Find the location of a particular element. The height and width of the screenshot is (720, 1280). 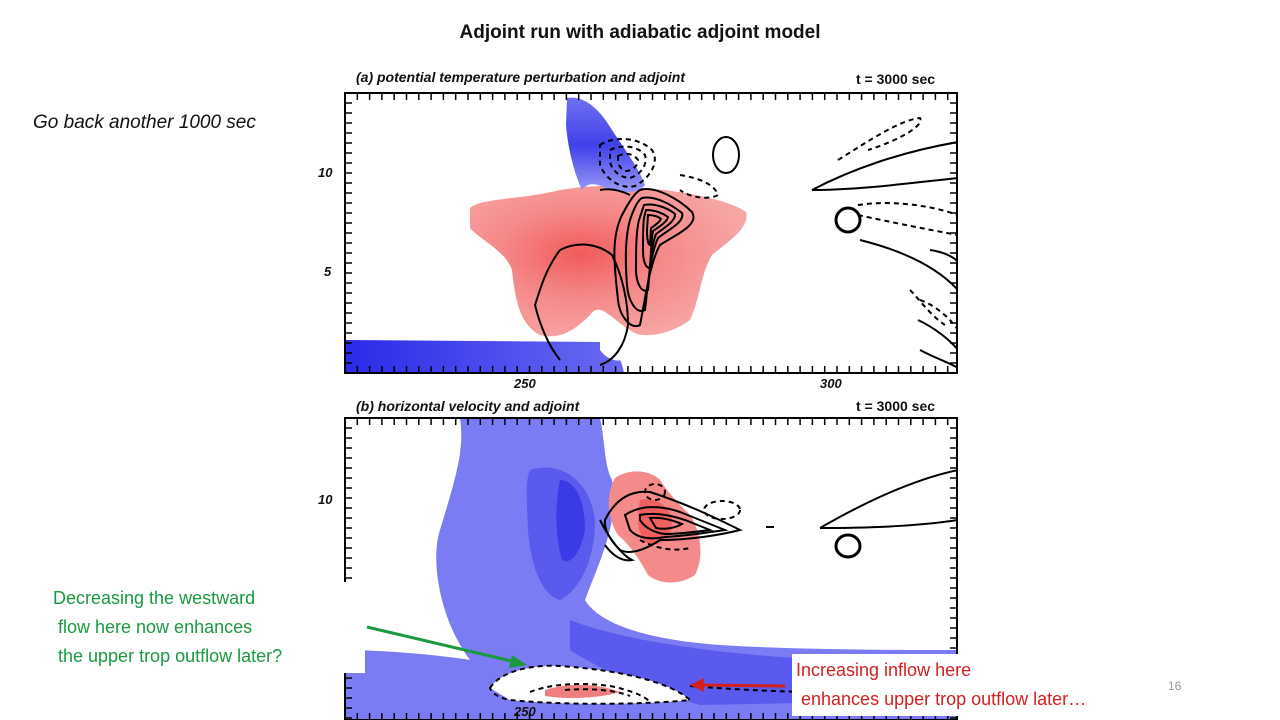

red-arrow-line is located at coordinates (742, 685).